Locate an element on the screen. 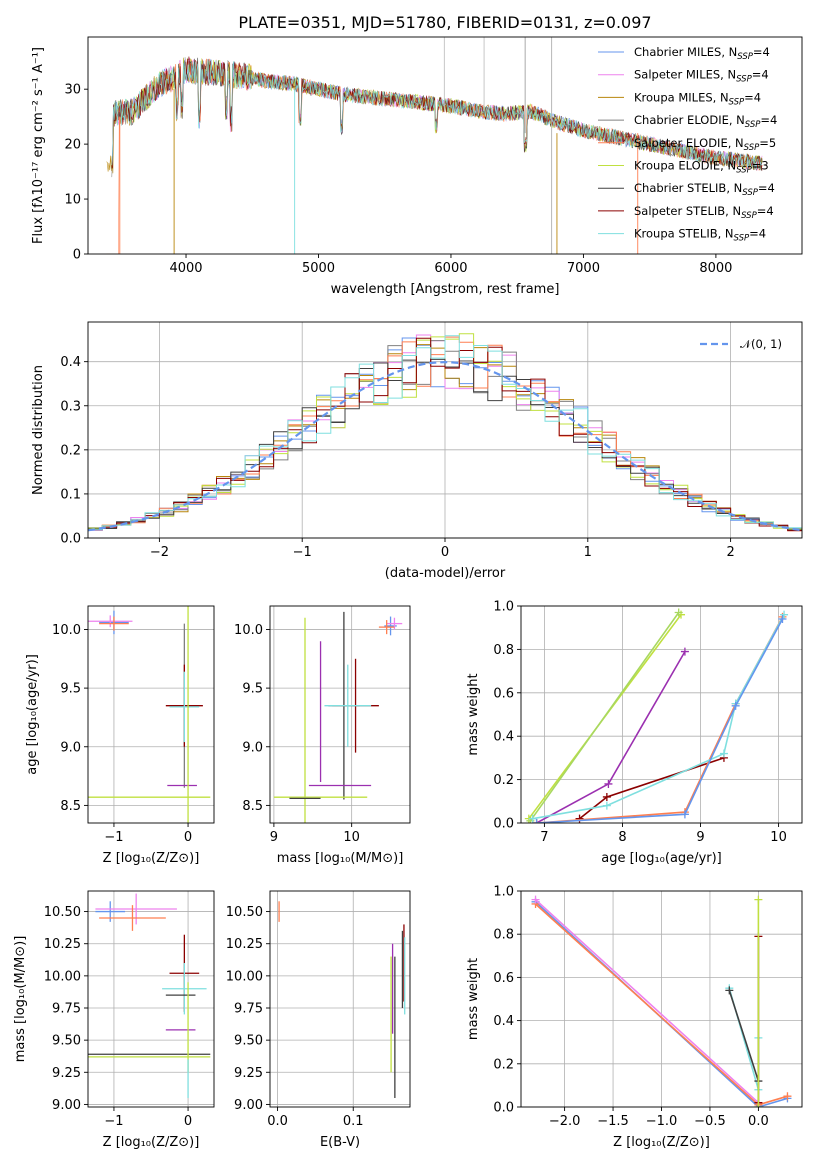  y-tick-label: 0.0 is located at coordinates (503, 824).